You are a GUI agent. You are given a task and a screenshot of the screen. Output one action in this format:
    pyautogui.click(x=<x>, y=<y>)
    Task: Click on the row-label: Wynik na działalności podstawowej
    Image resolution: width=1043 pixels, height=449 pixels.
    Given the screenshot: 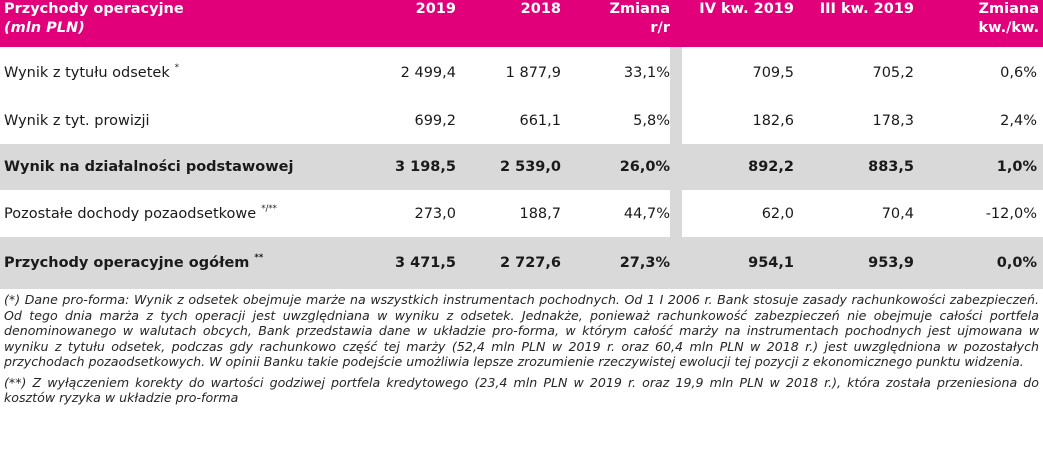 What is the action you would take?
    pyautogui.click(x=174, y=167)
    